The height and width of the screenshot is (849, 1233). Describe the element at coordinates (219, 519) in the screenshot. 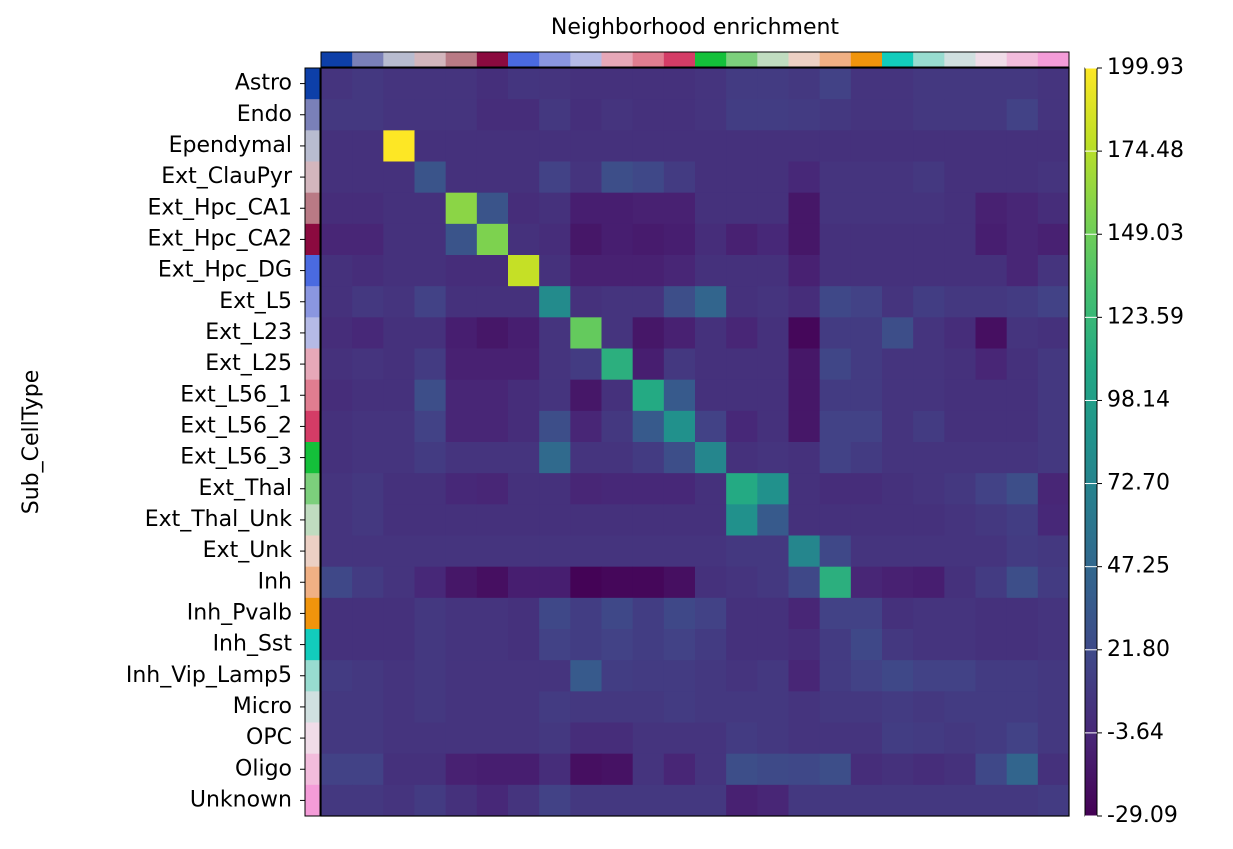

I see `y-tick-label: Ext_Thal_Unk` at that location.